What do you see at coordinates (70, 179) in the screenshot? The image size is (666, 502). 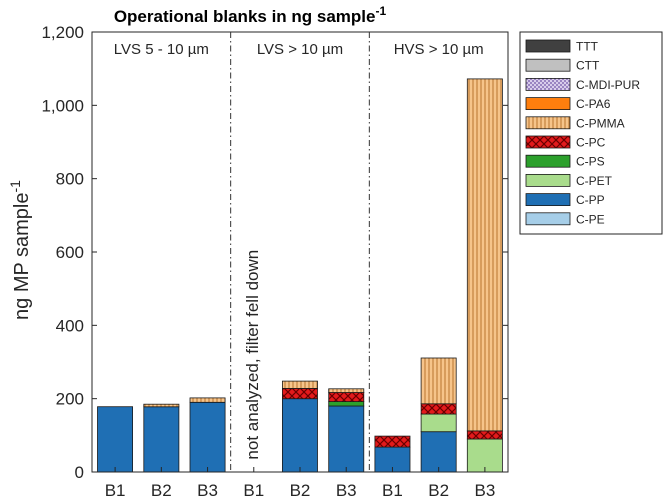 I see `y-tick-label: 800` at bounding box center [70, 179].